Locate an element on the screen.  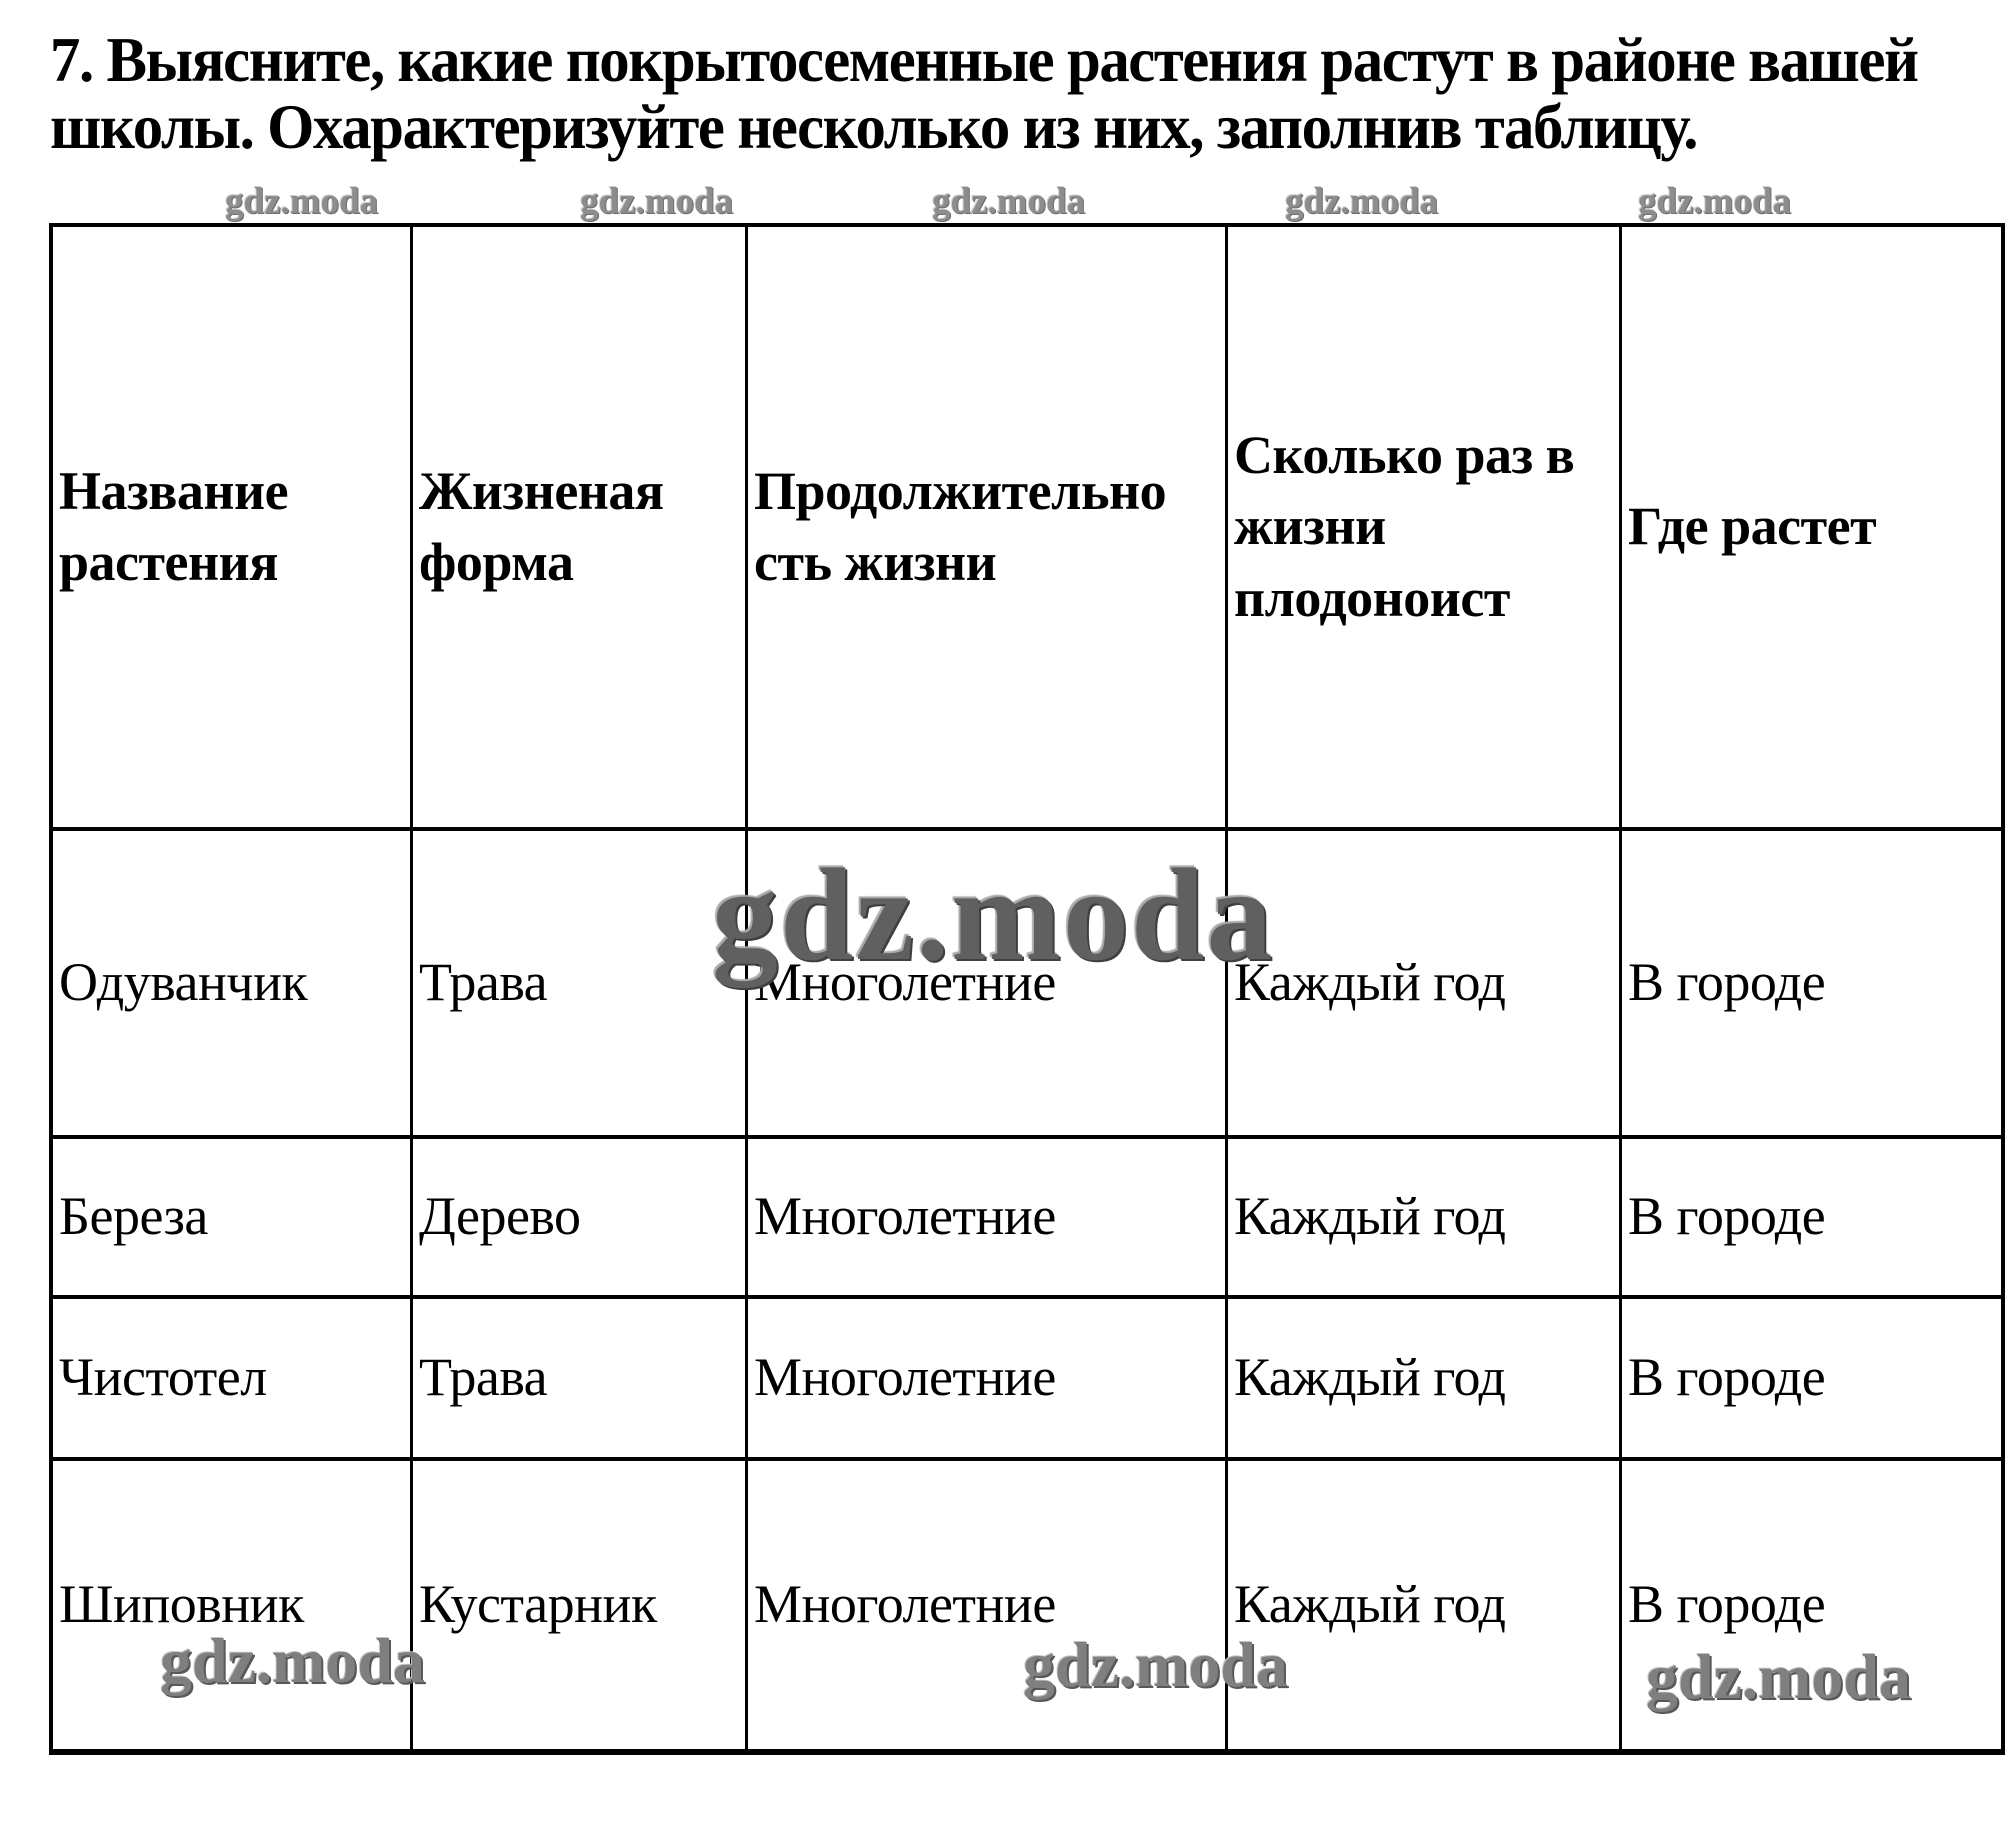
table-cell: Шиповник is located at coordinates (231, 1603).